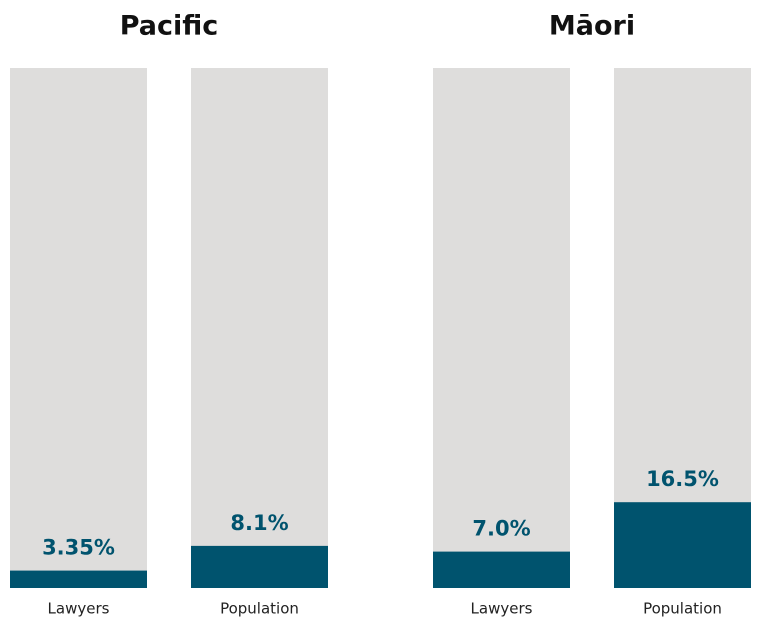 This screenshot has width=759, height=619. I want to click on value-label: 7.0%, so click(501, 529).